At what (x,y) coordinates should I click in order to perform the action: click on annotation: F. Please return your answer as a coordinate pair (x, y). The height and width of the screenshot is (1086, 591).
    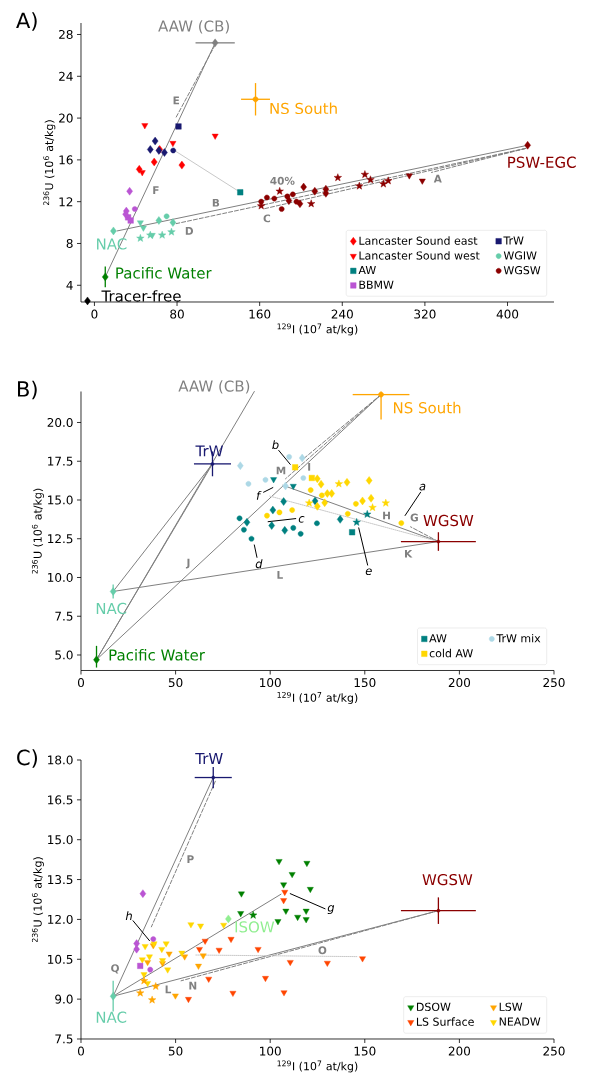
    Looking at the image, I should click on (156, 190).